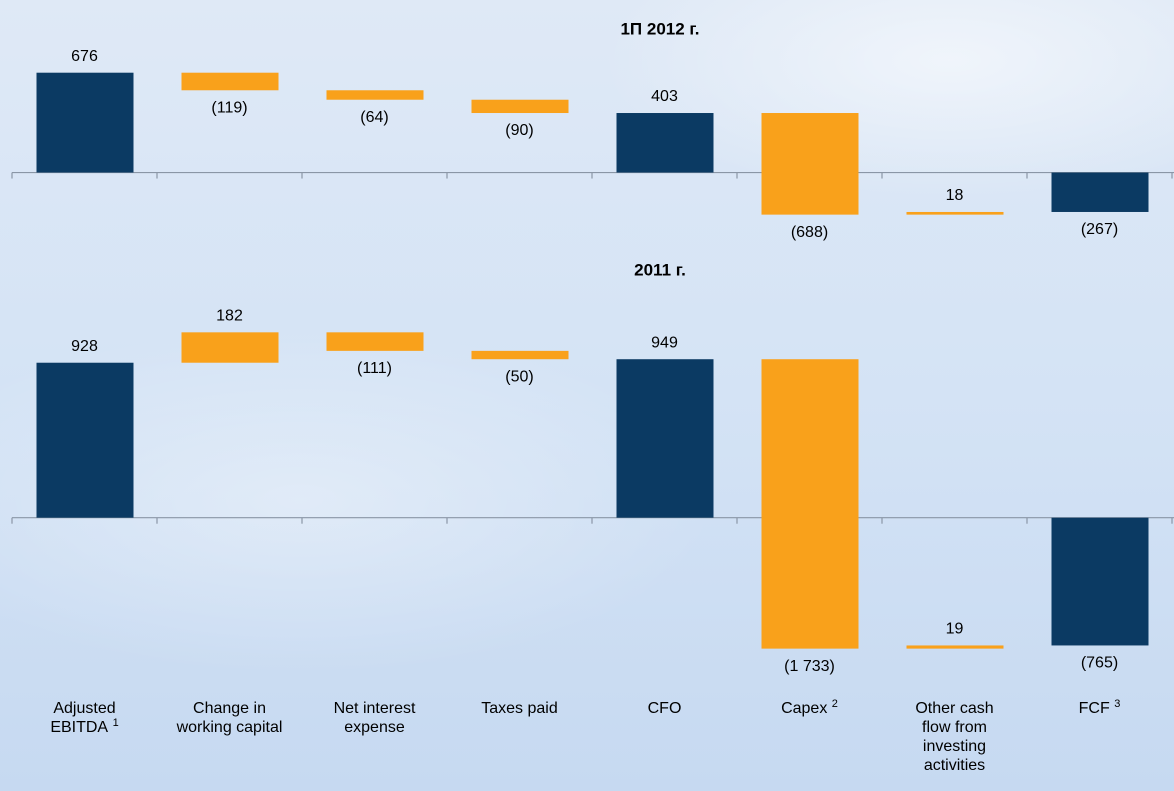 The height and width of the screenshot is (791, 1174). What do you see at coordinates (519, 130) in the screenshot?
I see `value-label: (90)` at bounding box center [519, 130].